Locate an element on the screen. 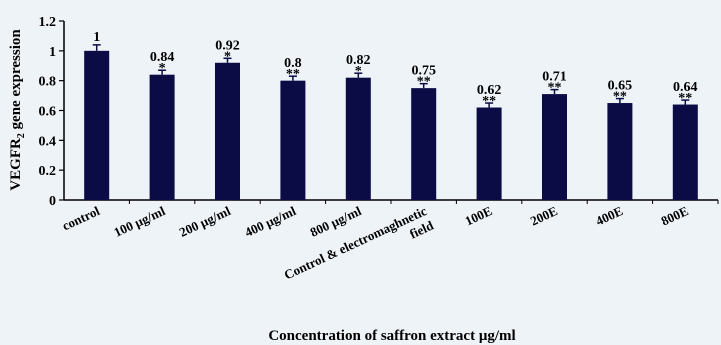 Image resolution: width=721 pixels, height=345 pixels. category-label: 200E is located at coordinates (544, 216).